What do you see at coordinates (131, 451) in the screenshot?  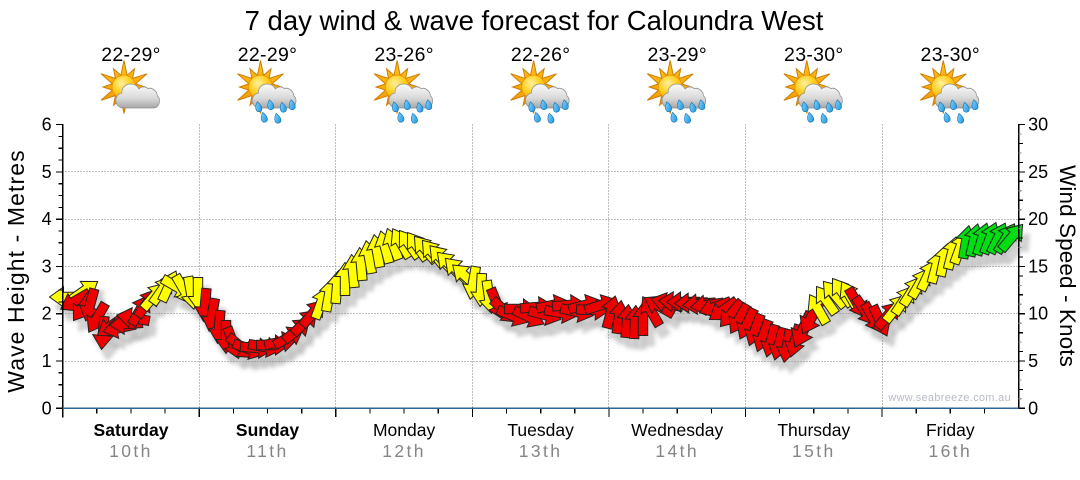 I see `svg-text: 10th` at bounding box center [131, 451].